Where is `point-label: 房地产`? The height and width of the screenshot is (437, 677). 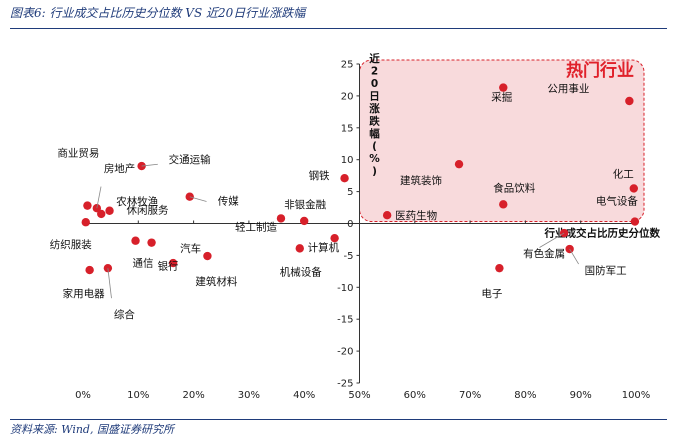
point-label: 房地产 is located at coordinates (120, 168).